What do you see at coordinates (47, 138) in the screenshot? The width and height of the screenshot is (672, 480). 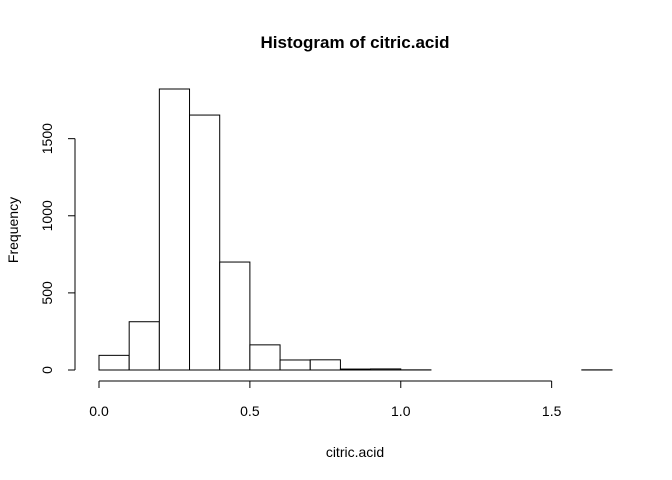 I see `y-tick-label: 1500` at bounding box center [47, 138].